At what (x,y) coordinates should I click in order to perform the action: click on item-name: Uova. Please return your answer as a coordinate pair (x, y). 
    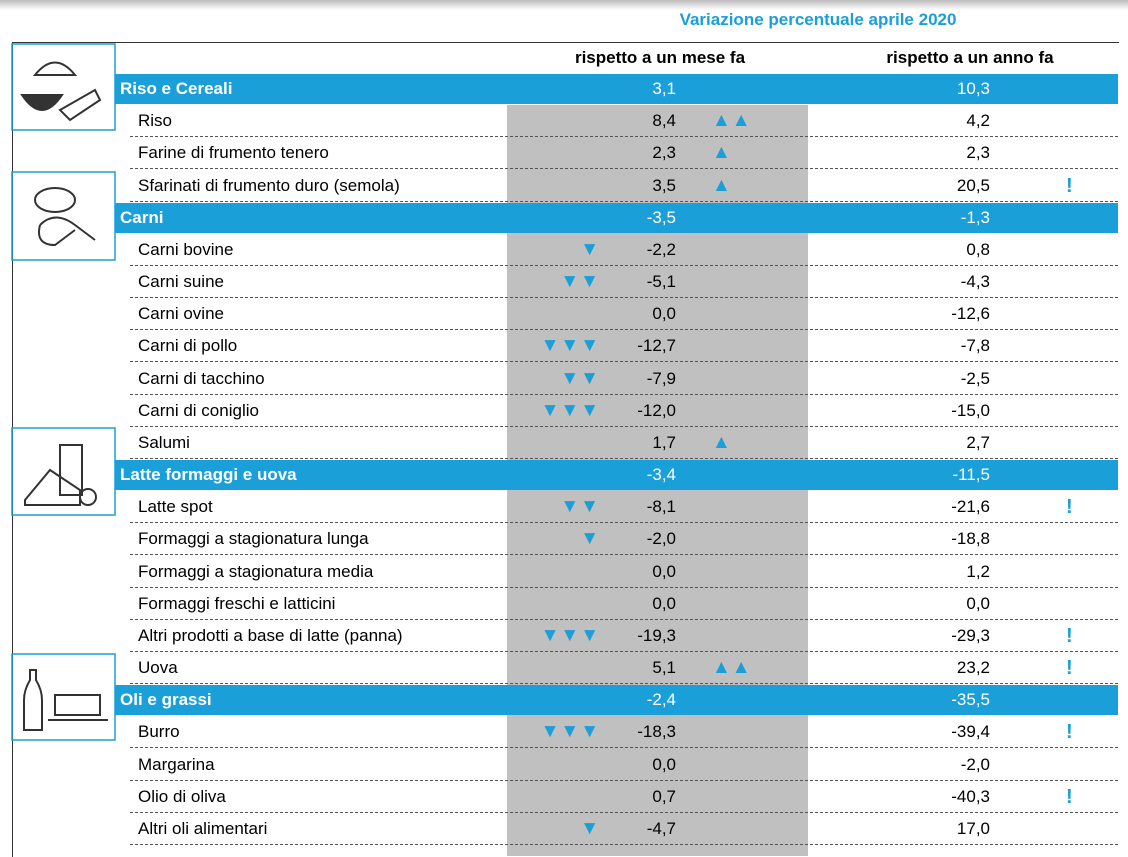
    Looking at the image, I should click on (158, 668).